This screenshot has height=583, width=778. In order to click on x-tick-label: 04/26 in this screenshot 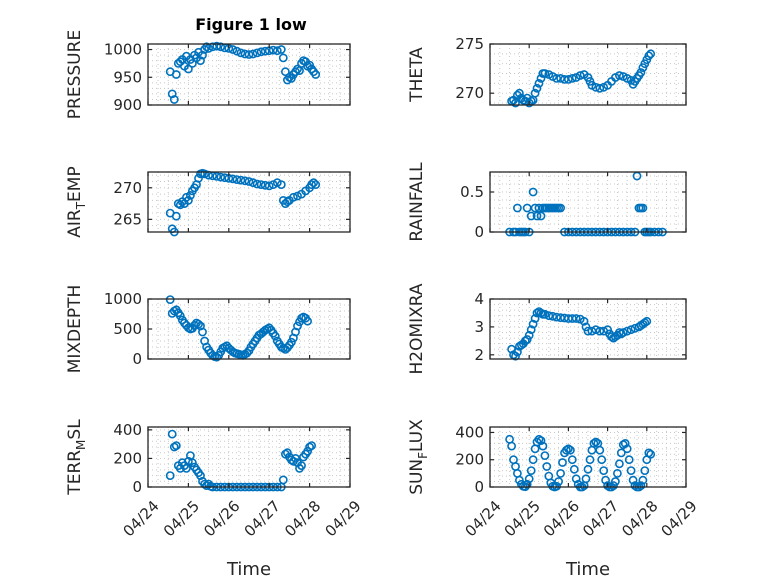, I will do `click(221, 518)`.